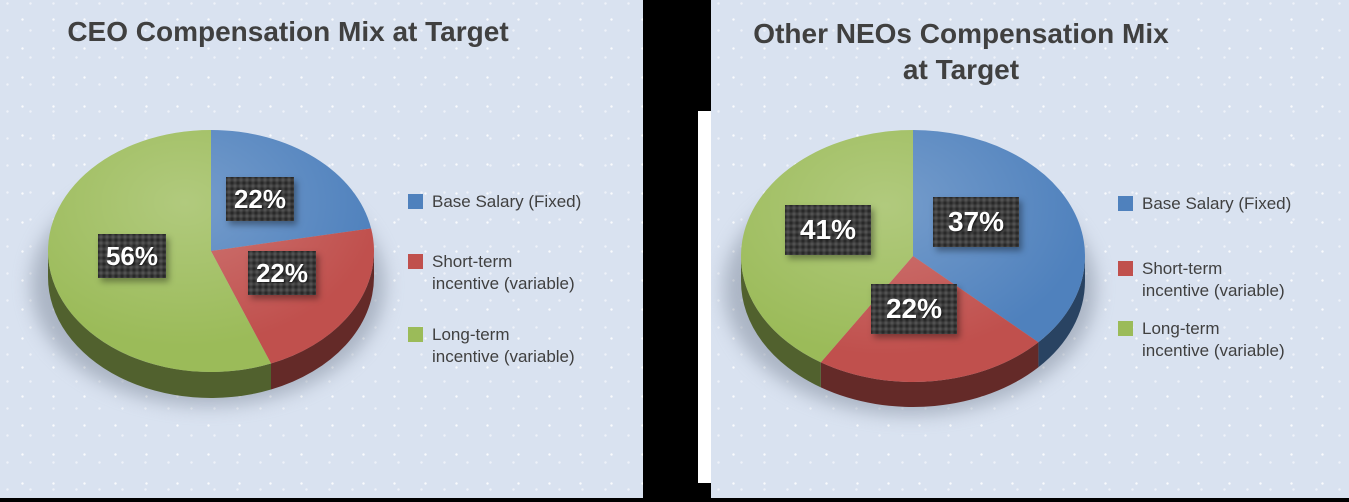 The height and width of the screenshot is (502, 1349). I want to click on chart-title-ceo: CEO Compensation Mix at Target, so click(288, 31).